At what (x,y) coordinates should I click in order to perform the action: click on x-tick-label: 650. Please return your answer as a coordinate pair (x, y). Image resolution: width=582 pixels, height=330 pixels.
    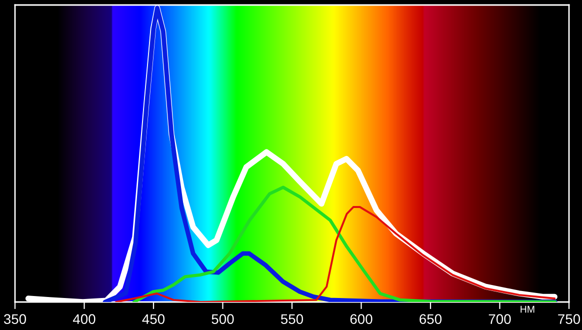
    Looking at the image, I should click on (431, 319).